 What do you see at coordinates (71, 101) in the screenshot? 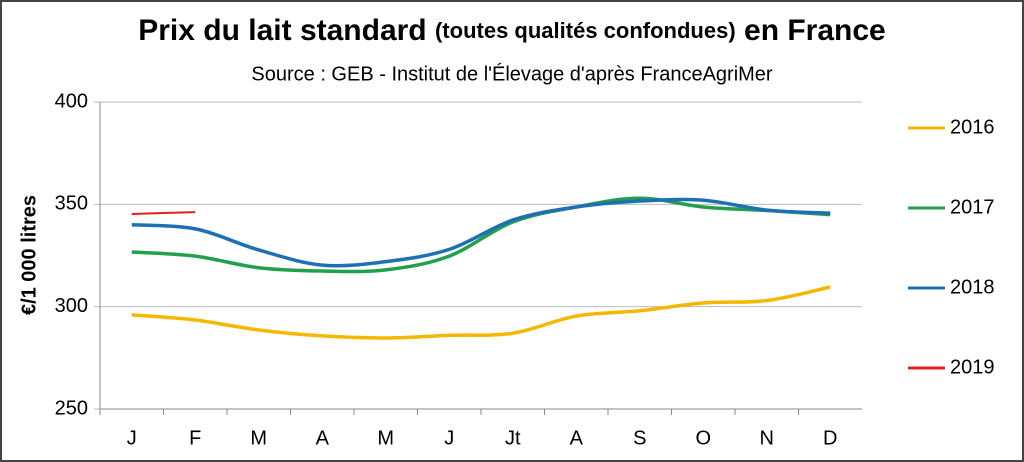
I see `y-tick-label: 400` at bounding box center [71, 101].